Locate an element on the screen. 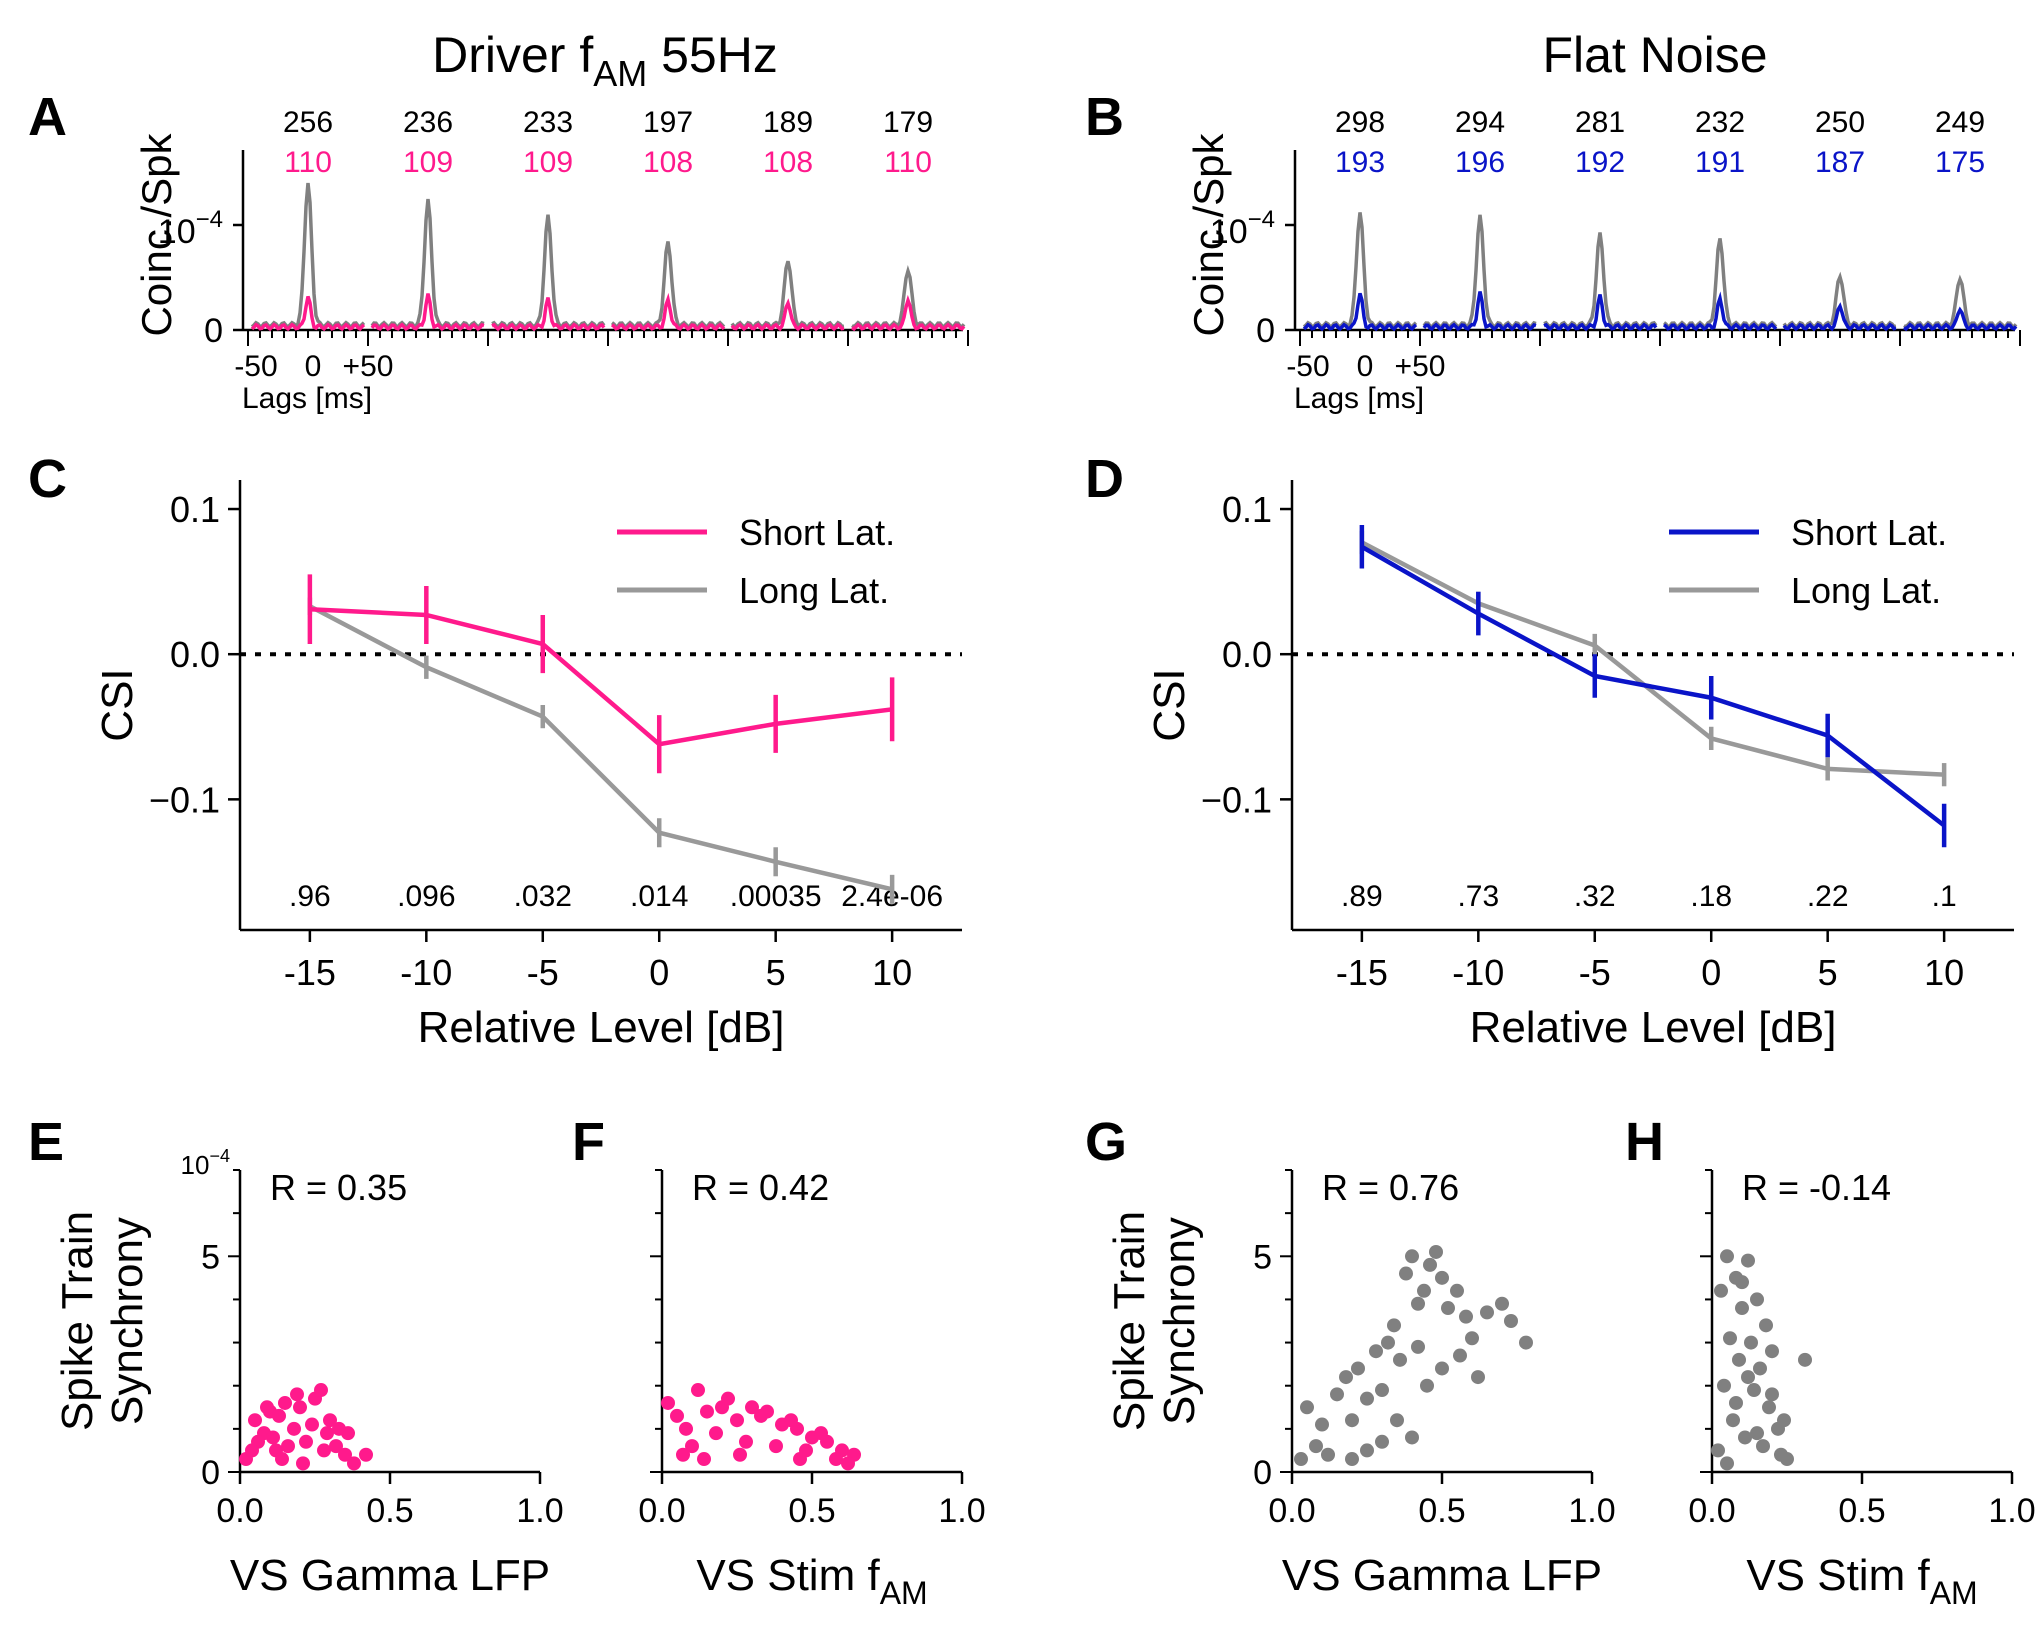 Image resolution: width=2040 pixels, height=1650 pixels. x-axis-label: Relative Level [dB] is located at coordinates (601, 1027).